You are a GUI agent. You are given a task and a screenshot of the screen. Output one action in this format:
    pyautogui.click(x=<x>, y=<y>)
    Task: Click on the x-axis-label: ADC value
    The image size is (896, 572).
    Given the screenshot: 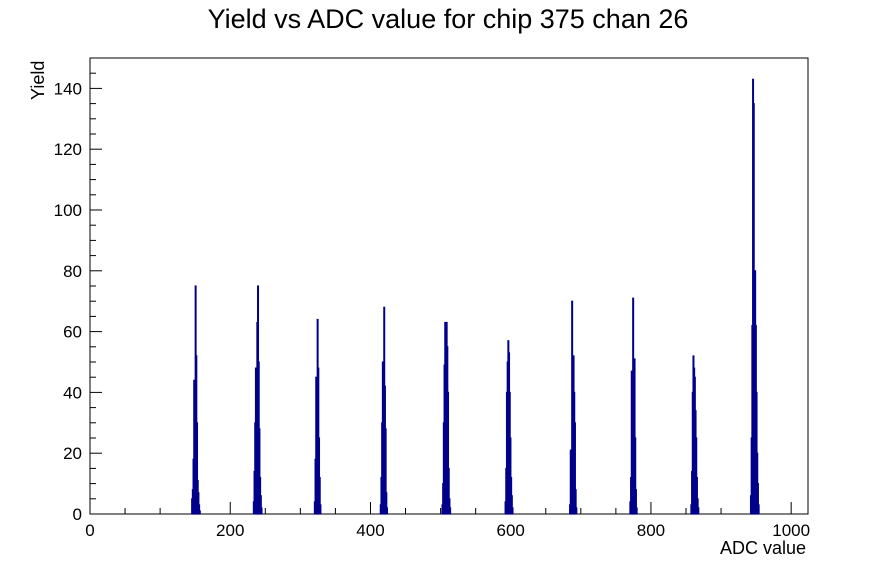 What is the action you would take?
    pyautogui.click(x=762, y=548)
    